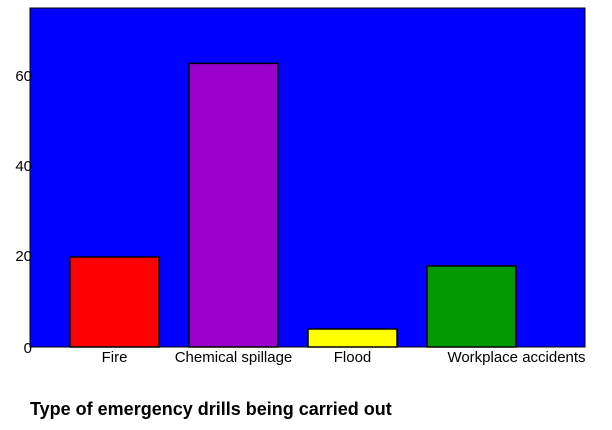  Describe the element at coordinates (115, 357) in the screenshot. I see `x-tick-label: Fire` at that location.